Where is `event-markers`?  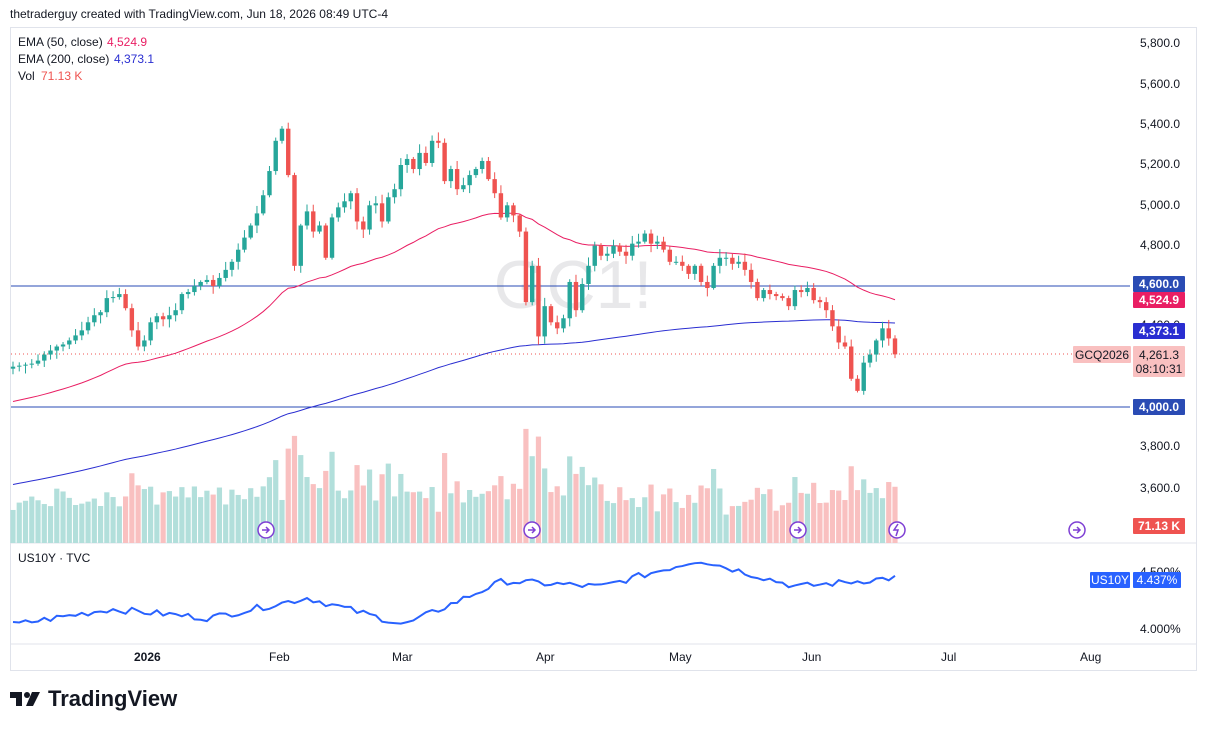 event-markers is located at coordinates (671, 530).